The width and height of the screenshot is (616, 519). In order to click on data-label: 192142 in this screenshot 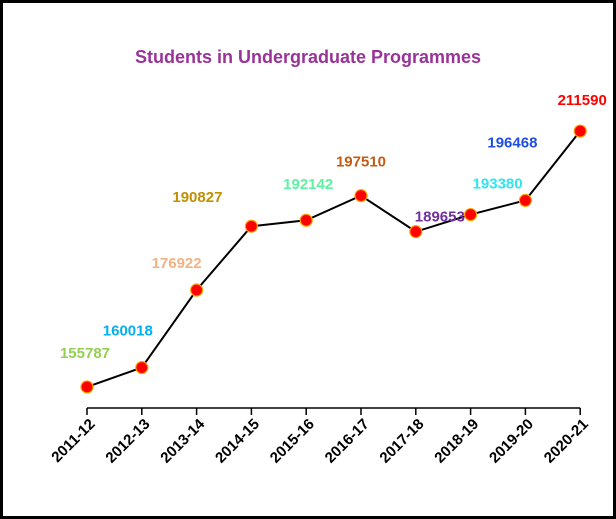, I will do `click(308, 184)`.